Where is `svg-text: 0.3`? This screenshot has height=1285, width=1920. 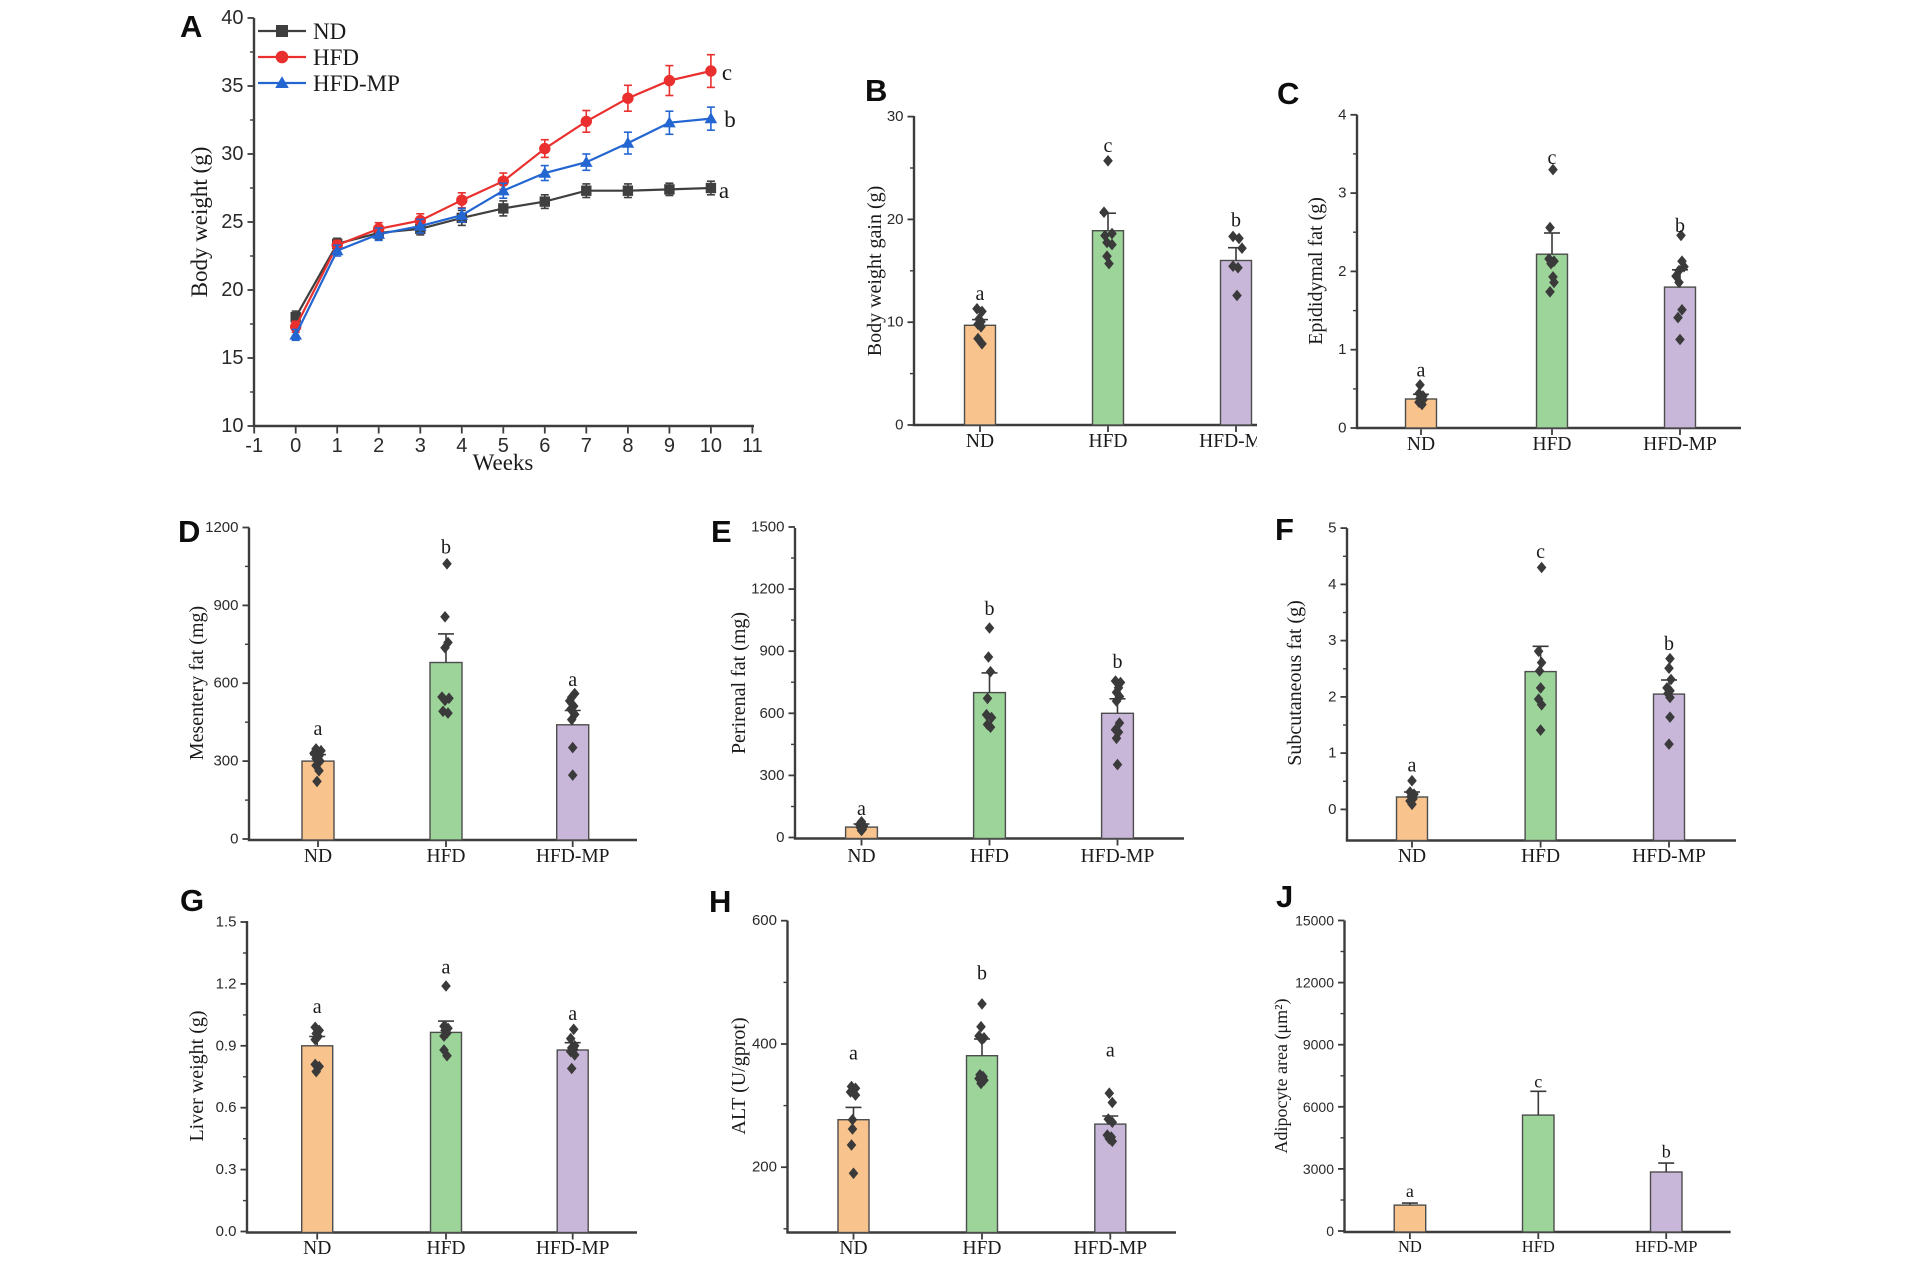
svg-text: 0.3 is located at coordinates (226, 1169).